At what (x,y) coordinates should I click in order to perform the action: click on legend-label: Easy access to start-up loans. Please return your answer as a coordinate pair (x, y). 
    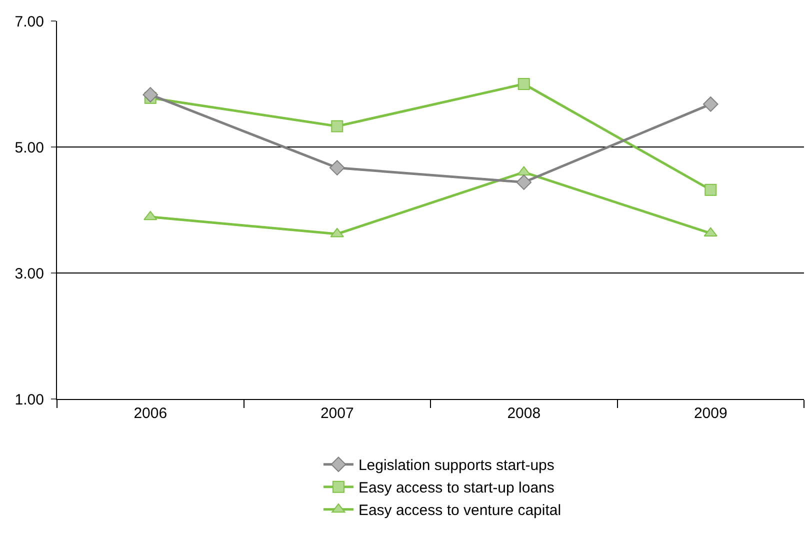
    Looking at the image, I should click on (456, 488).